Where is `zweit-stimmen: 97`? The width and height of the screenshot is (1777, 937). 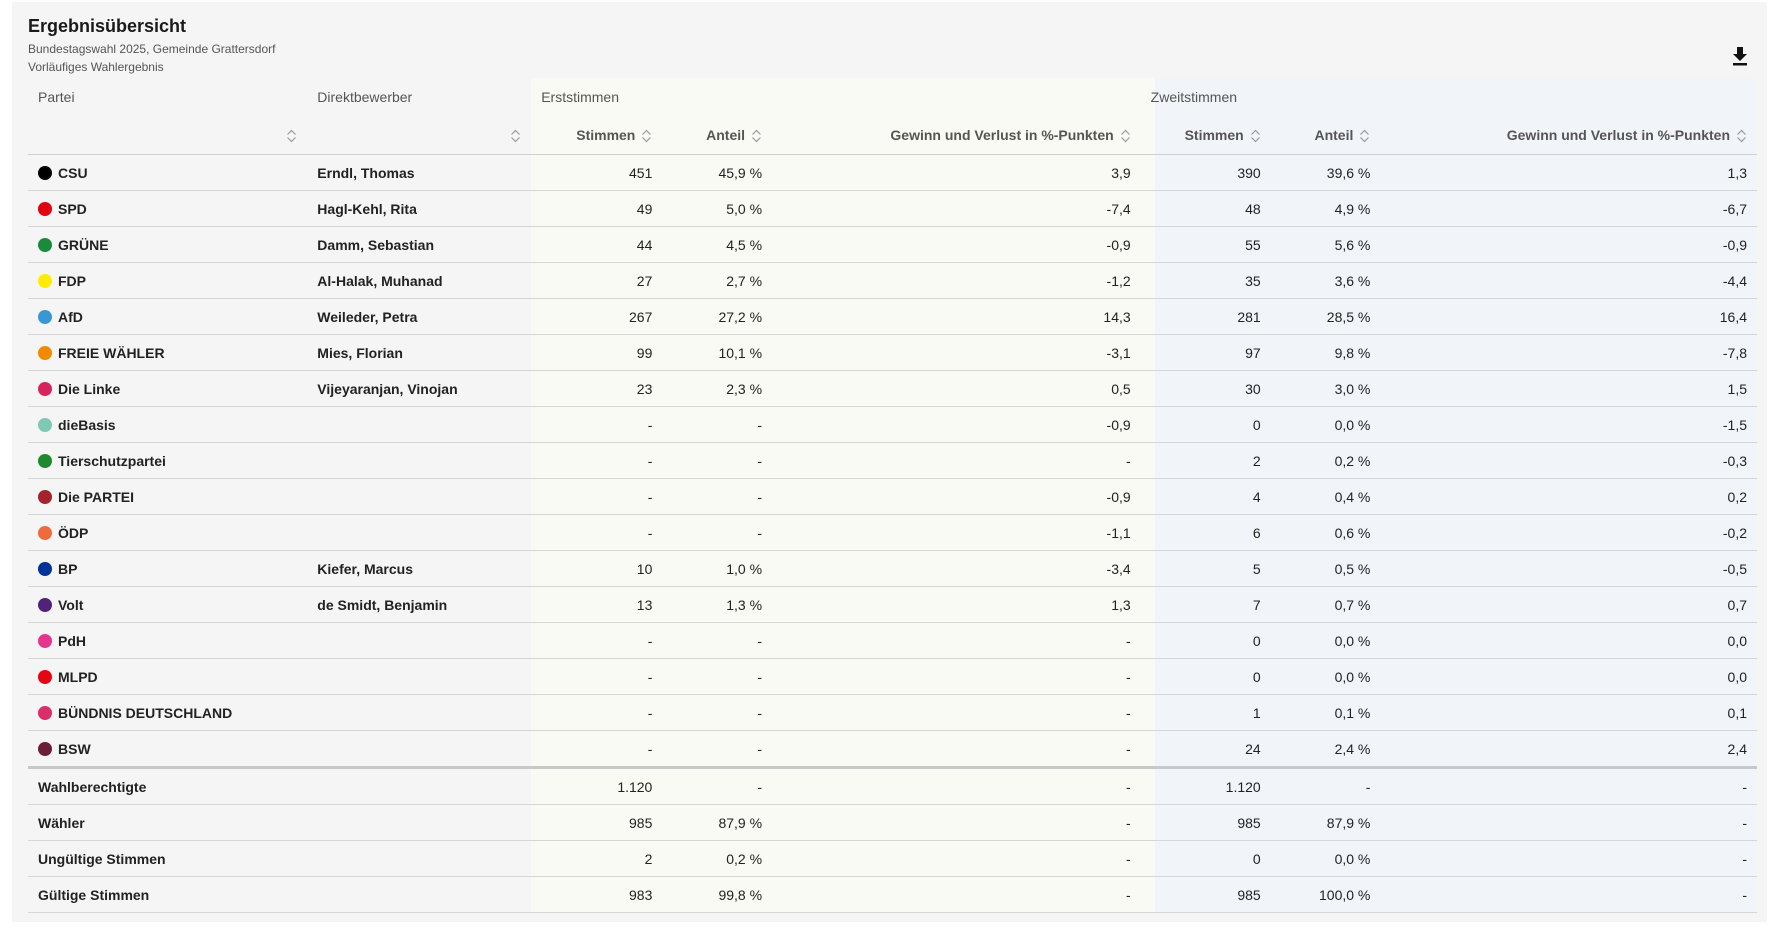
zweit-stimmen: 97 is located at coordinates (1205, 352).